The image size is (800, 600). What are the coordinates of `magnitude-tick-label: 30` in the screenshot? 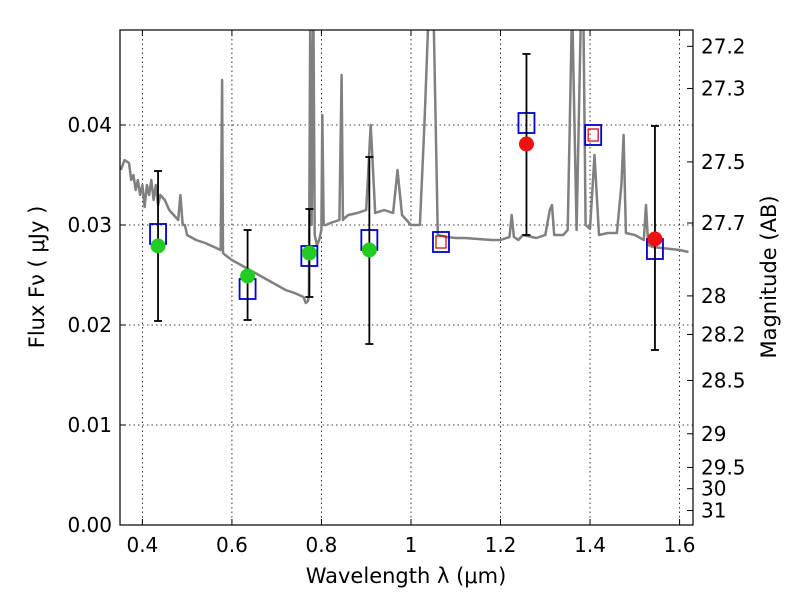 It's located at (713, 489).